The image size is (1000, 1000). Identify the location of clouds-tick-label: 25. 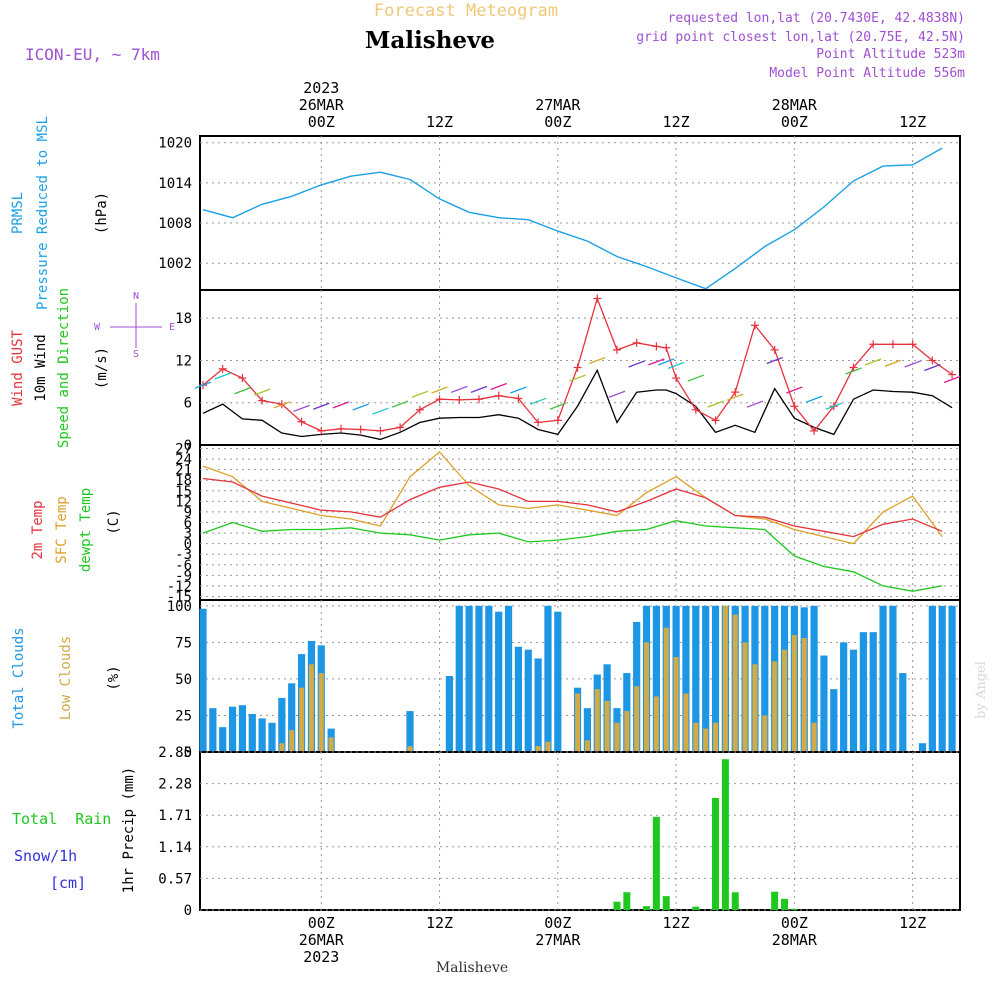
(183, 716).